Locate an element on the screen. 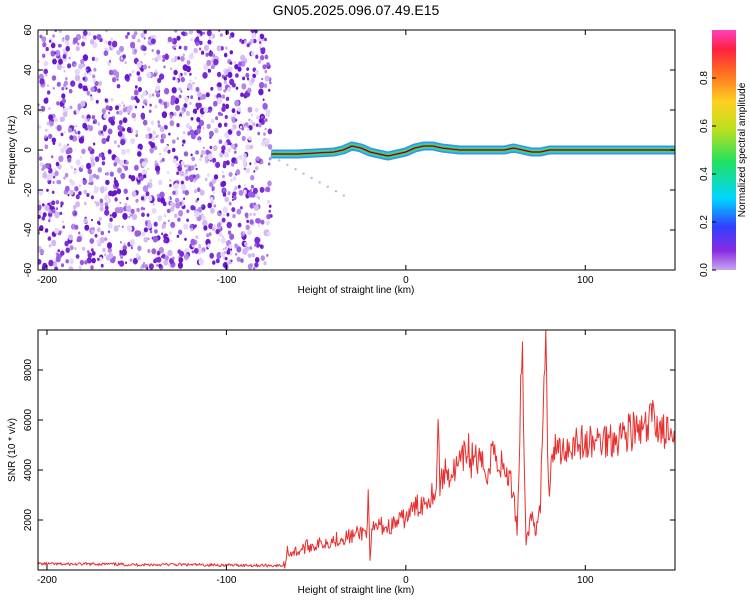 The width and height of the screenshot is (750, 600). top-x-axis-label: Height of straight line (km) is located at coordinates (356, 290).